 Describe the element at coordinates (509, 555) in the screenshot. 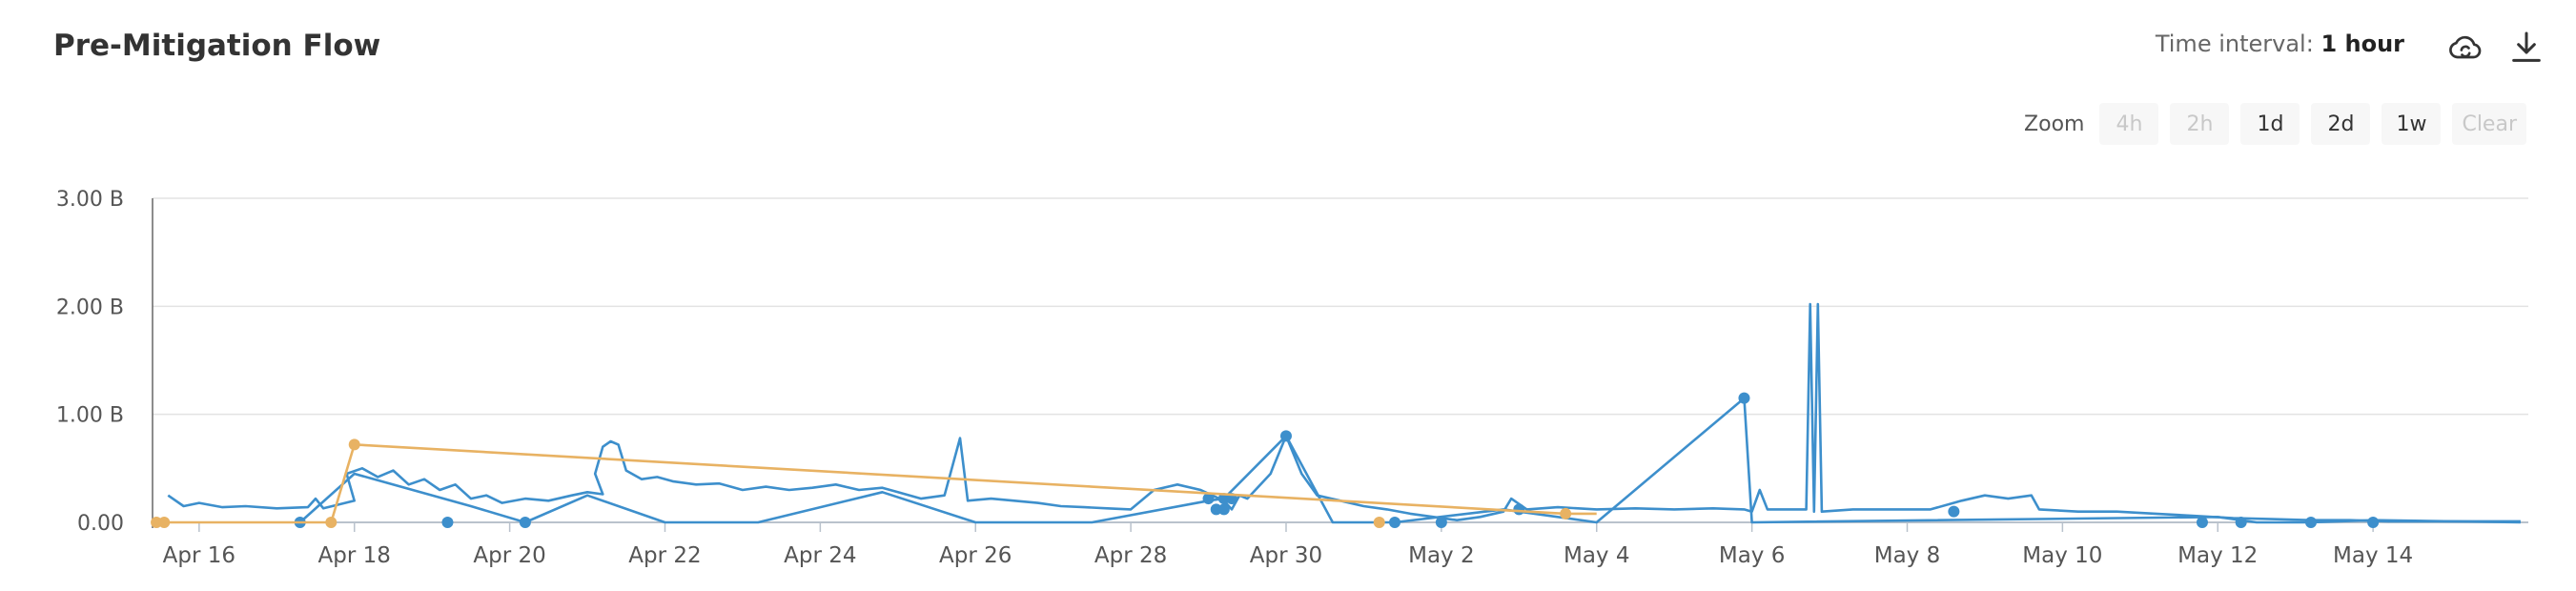

I see `x-tick-label: Apr 20` at that location.